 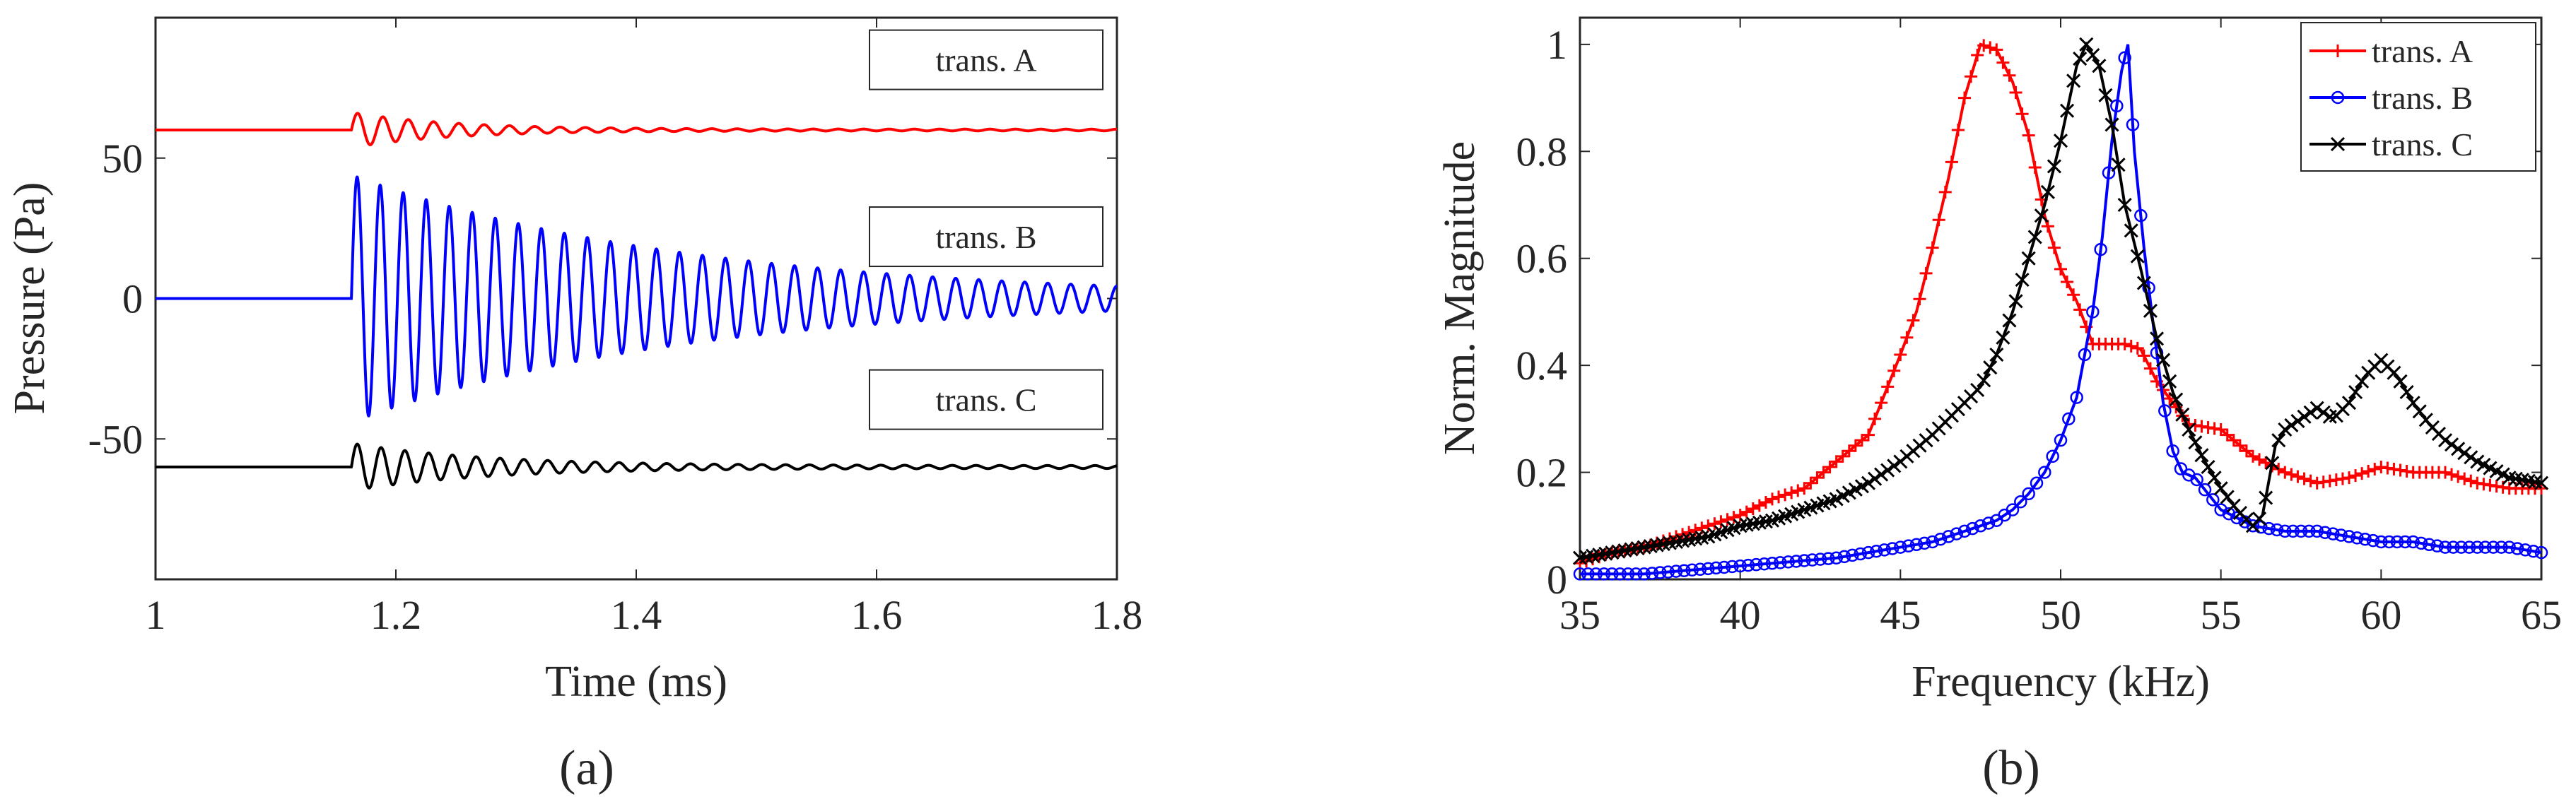 What do you see at coordinates (156, 615) in the screenshot?
I see `a-xtick-label: 1` at bounding box center [156, 615].